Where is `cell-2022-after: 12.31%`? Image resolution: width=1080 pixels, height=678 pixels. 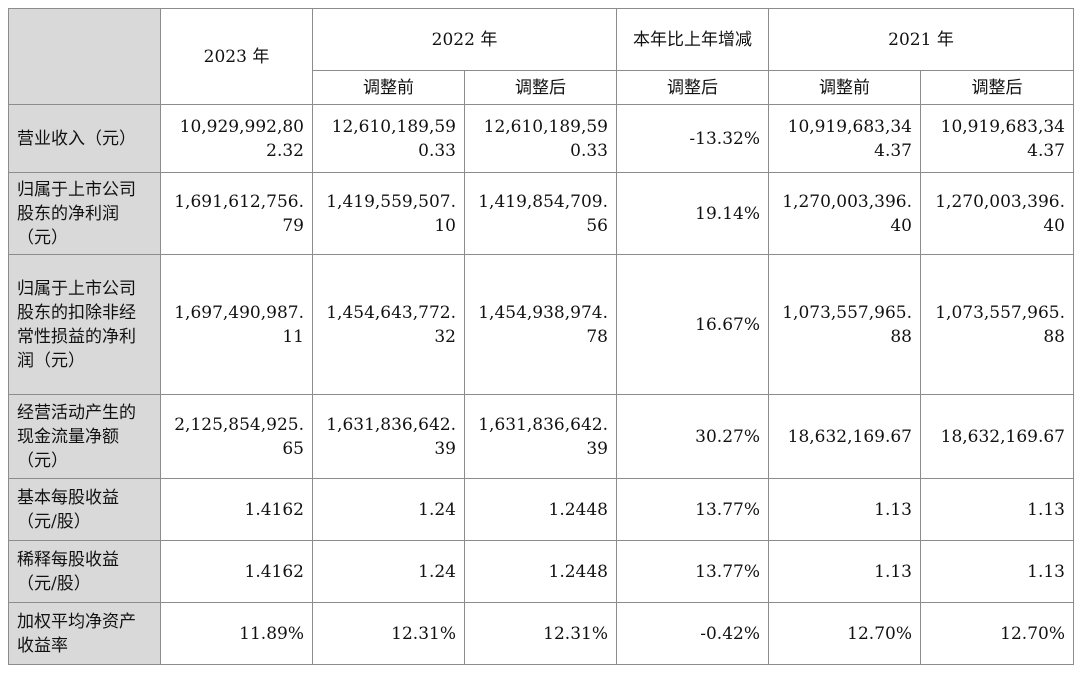 cell-2022-after: 12.31% is located at coordinates (540, 633).